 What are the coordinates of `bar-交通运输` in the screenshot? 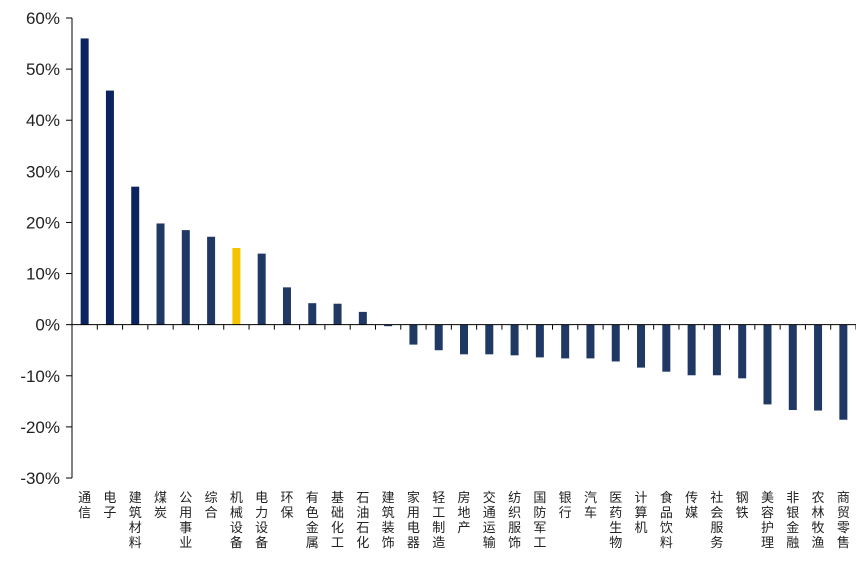 It's located at (489, 339).